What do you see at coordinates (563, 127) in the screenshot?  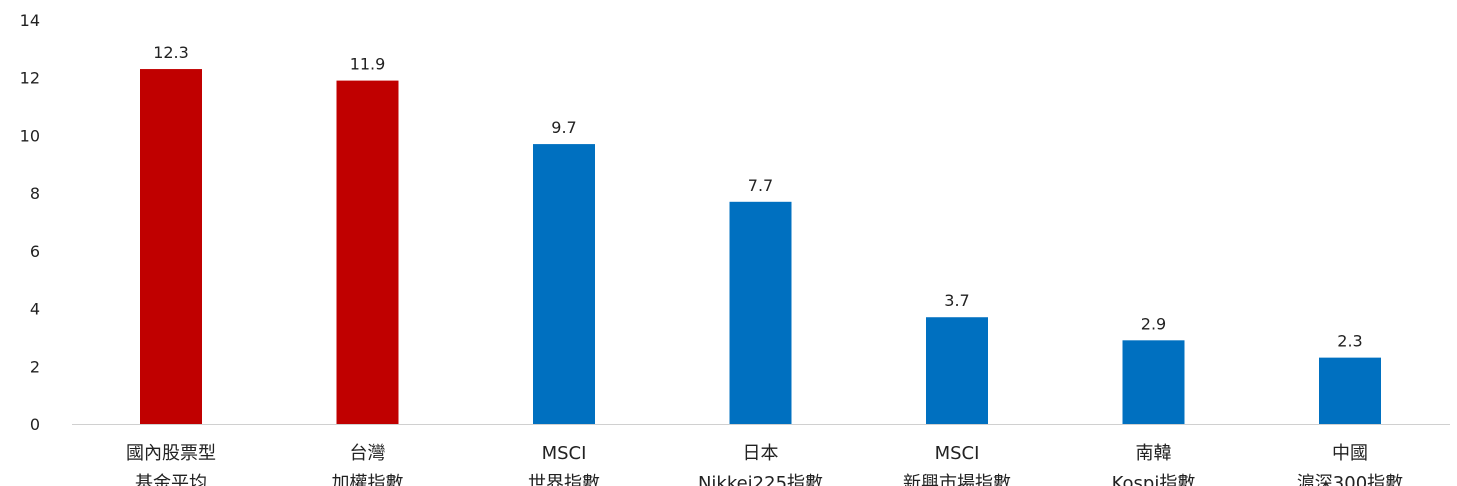 I see `bar-value-label: 9.7` at bounding box center [563, 127].